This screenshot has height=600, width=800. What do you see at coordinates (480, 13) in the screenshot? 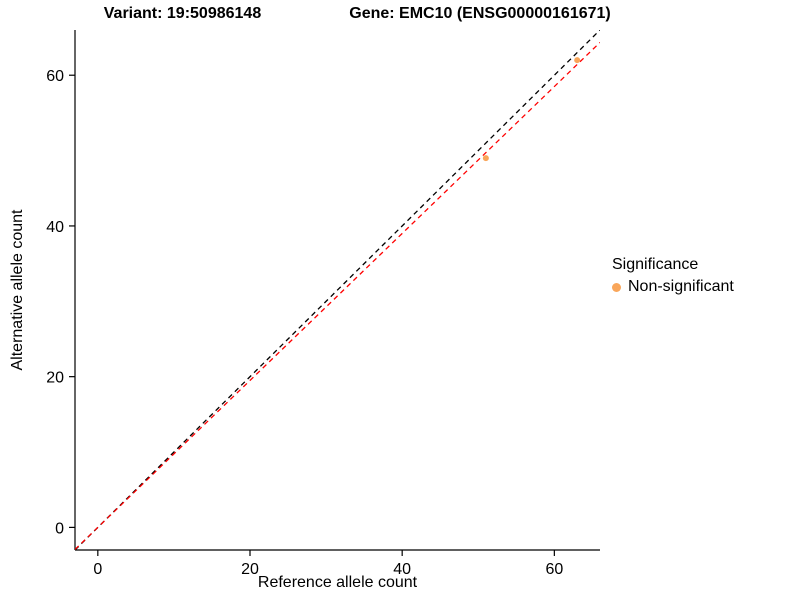
I see `gene-title: Gene: EMC10 (ENSG00000161671)` at bounding box center [480, 13].